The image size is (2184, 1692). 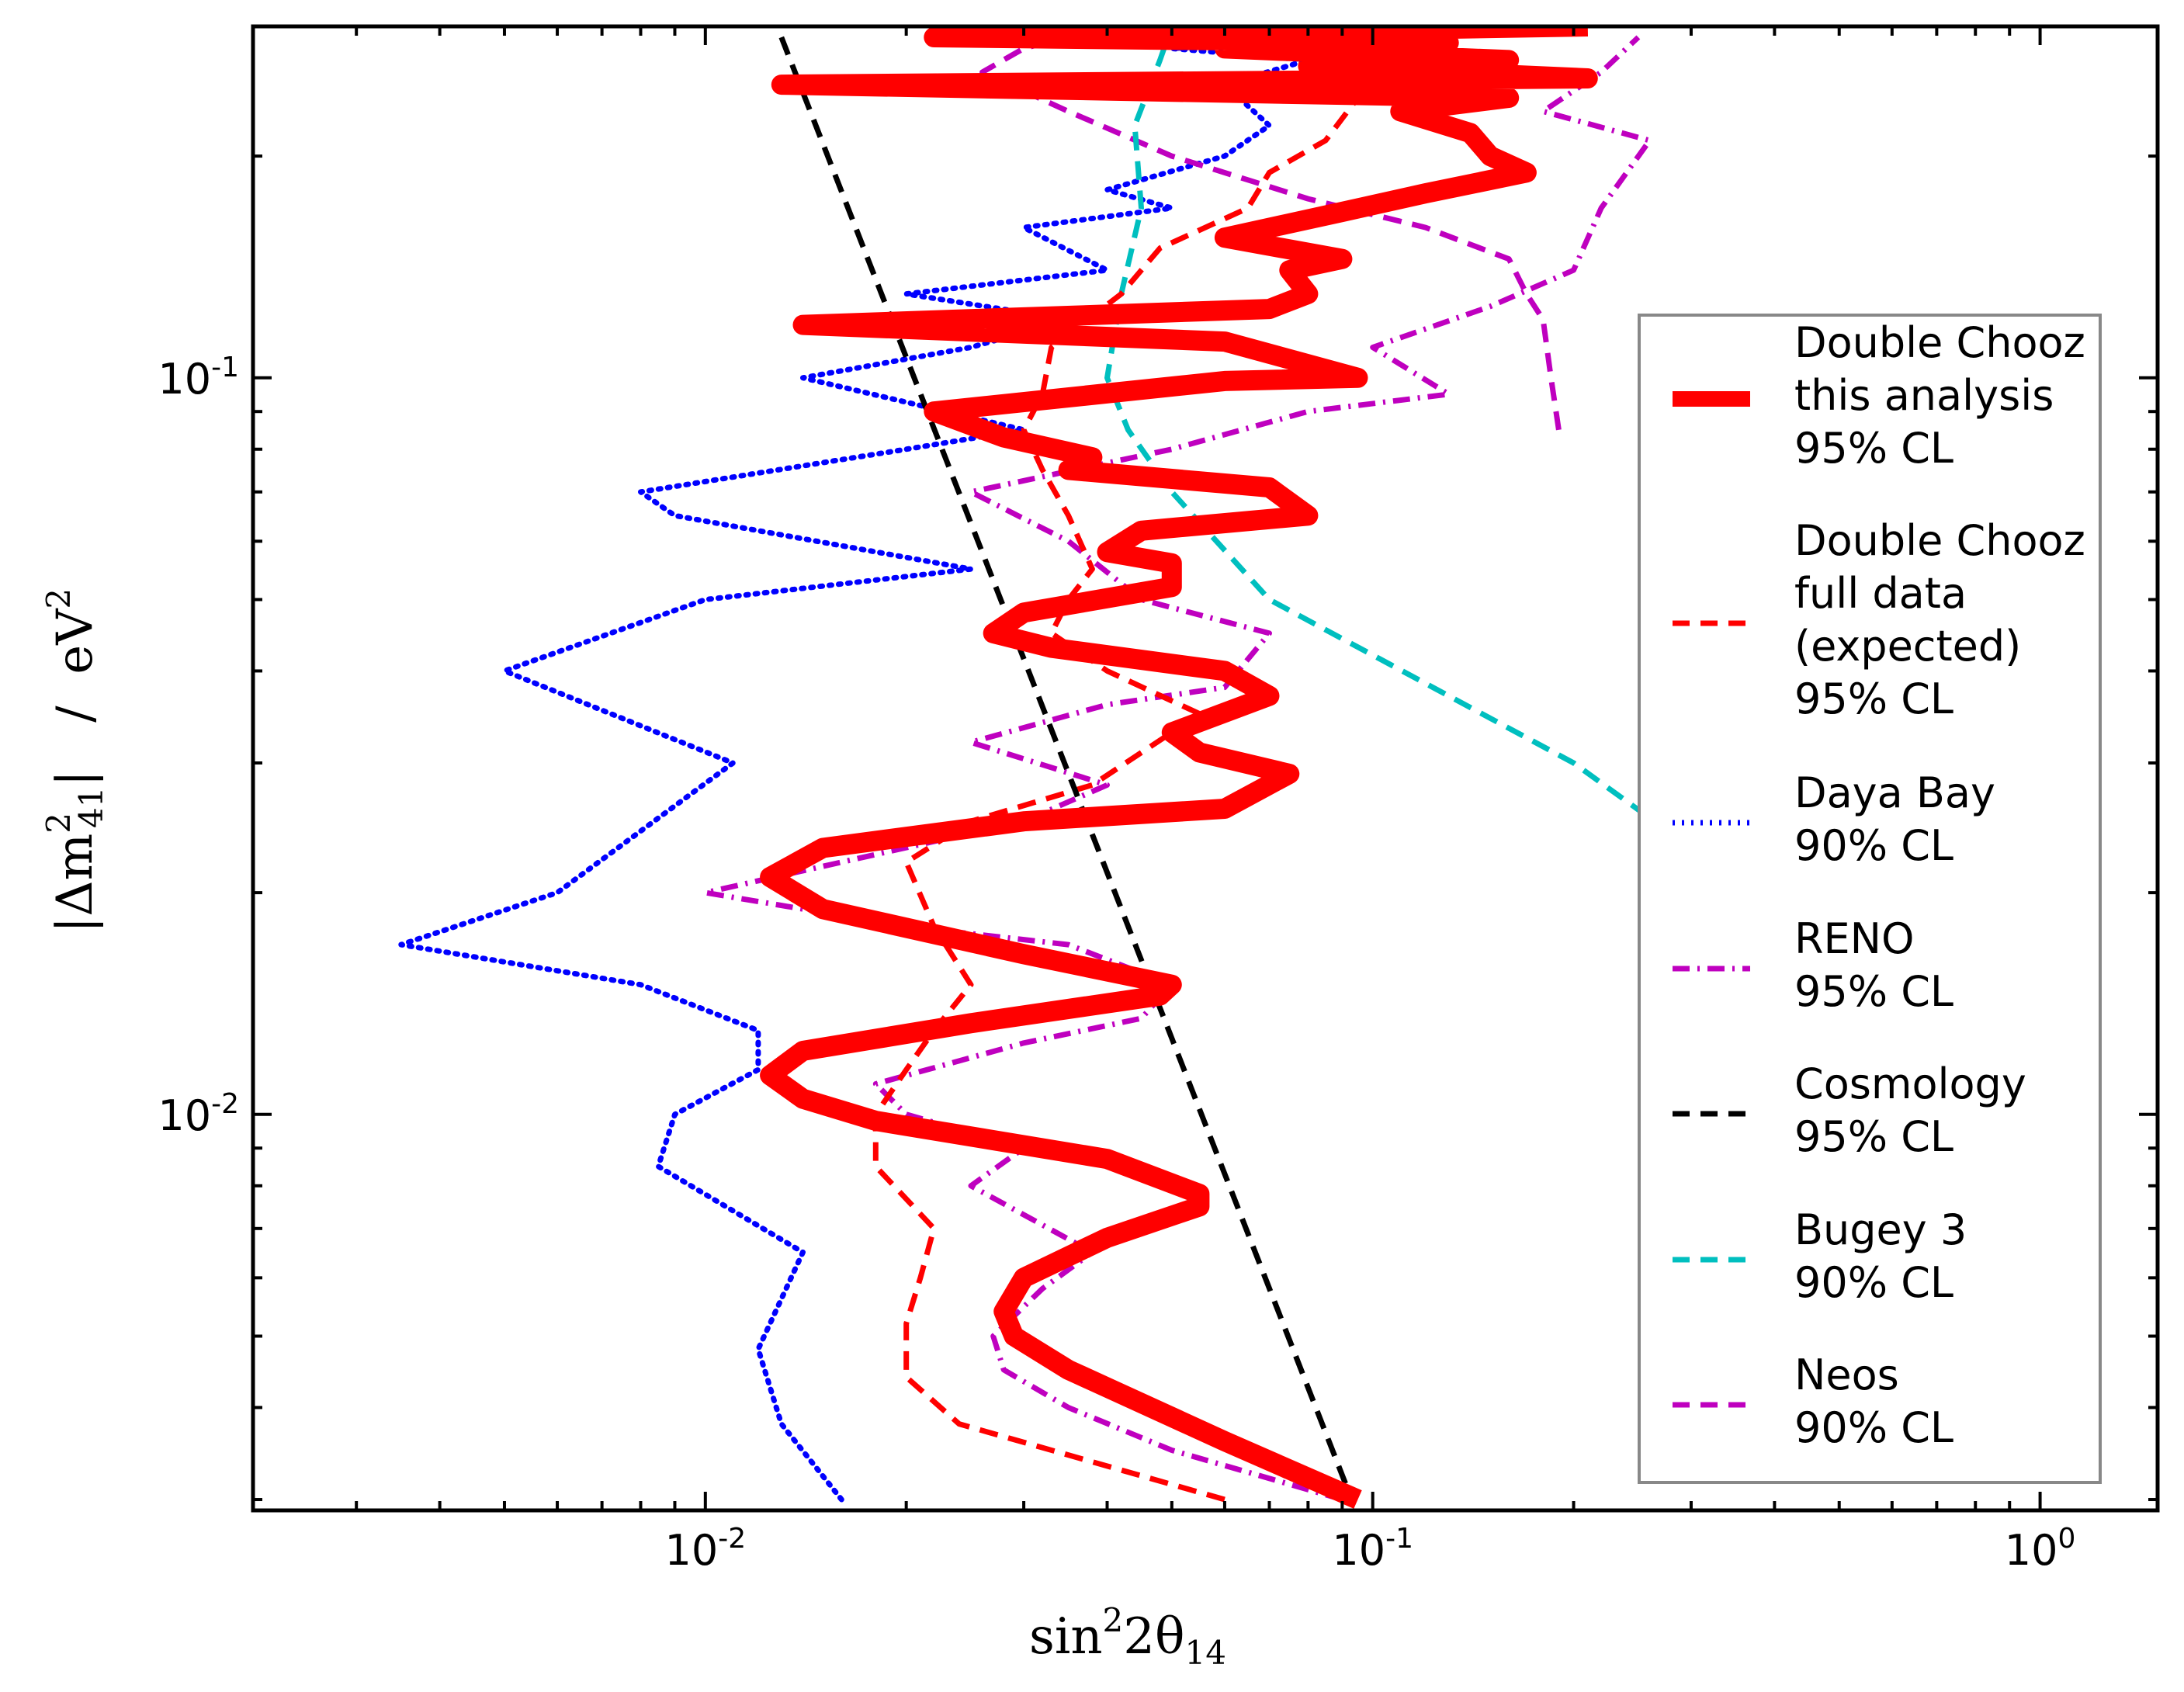 What do you see at coordinates (1879, 619) in the screenshot?
I see `legend-entry: Double Chooz full data (expected) 95% CL` at bounding box center [1879, 619].